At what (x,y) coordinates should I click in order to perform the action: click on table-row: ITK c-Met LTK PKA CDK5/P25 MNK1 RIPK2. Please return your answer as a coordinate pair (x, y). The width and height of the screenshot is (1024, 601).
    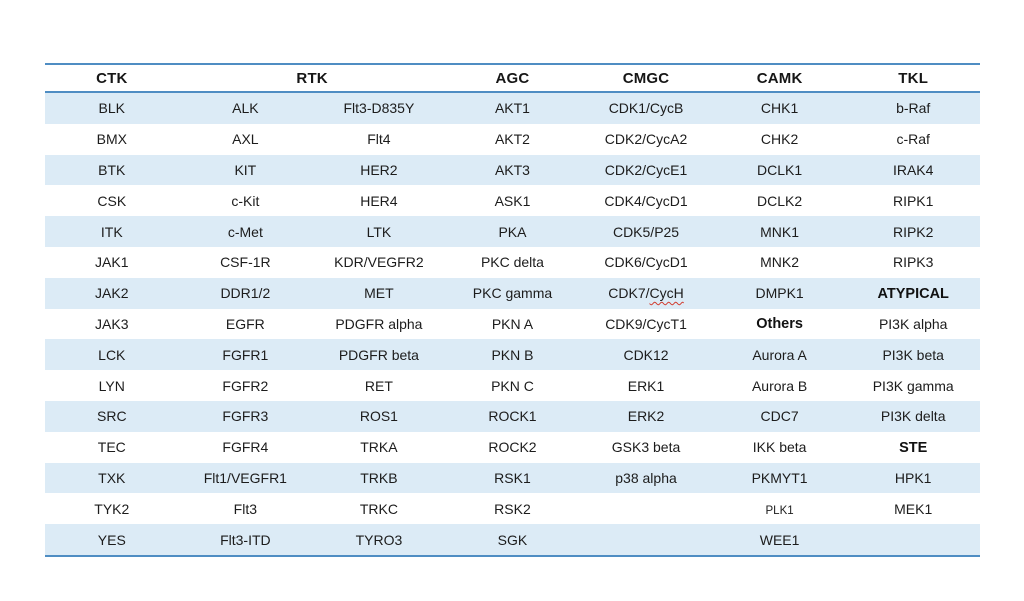
    Looking at the image, I should click on (512, 231).